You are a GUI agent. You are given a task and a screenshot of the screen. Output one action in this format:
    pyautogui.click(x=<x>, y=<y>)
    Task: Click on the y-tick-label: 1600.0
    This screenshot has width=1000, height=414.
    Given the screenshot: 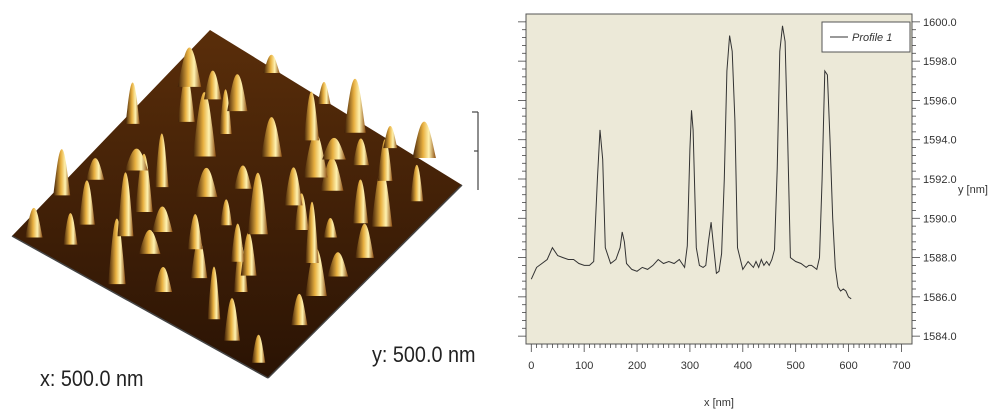 What is the action you would take?
    pyautogui.click(x=940, y=23)
    